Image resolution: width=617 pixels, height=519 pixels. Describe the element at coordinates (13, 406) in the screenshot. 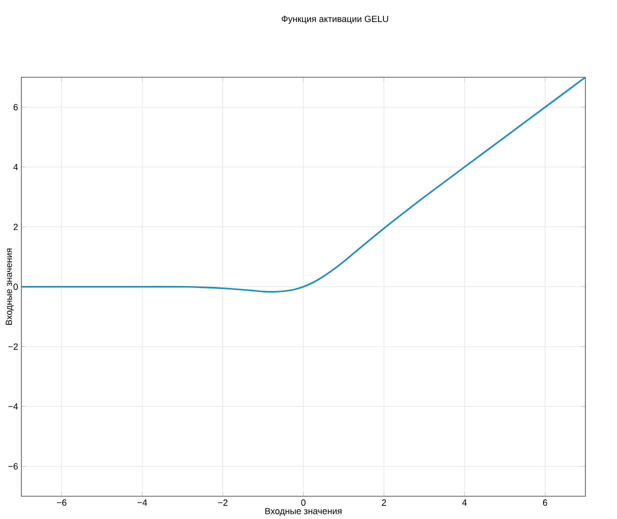

I see `y-tick-label: −4` at that location.